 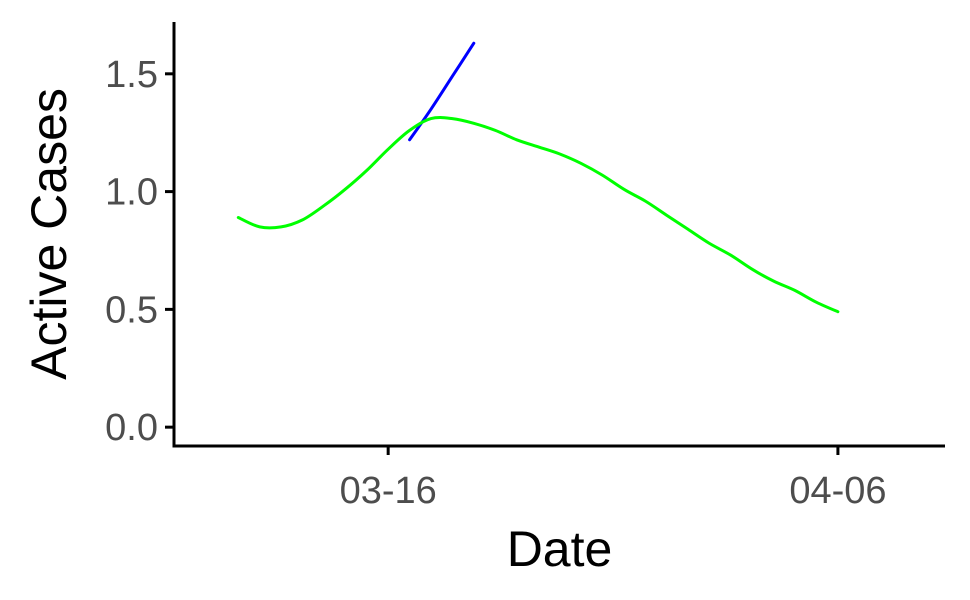 I want to click on x-axis-title: Date, so click(x=560, y=549).